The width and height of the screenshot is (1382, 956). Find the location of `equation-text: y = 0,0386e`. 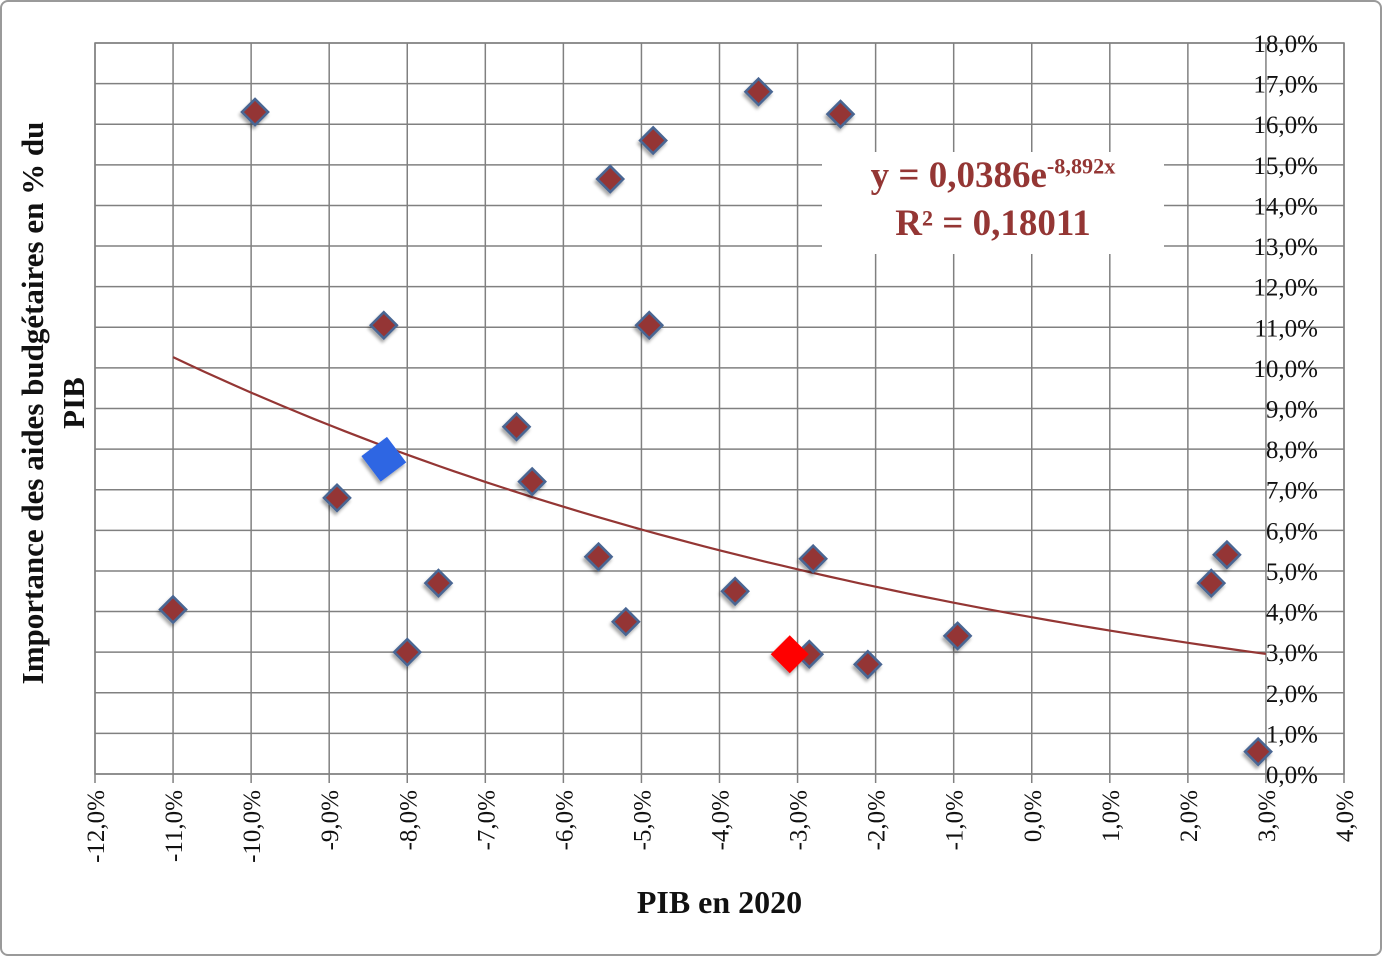

equation-text: y = 0,0386e is located at coordinates (958, 175).